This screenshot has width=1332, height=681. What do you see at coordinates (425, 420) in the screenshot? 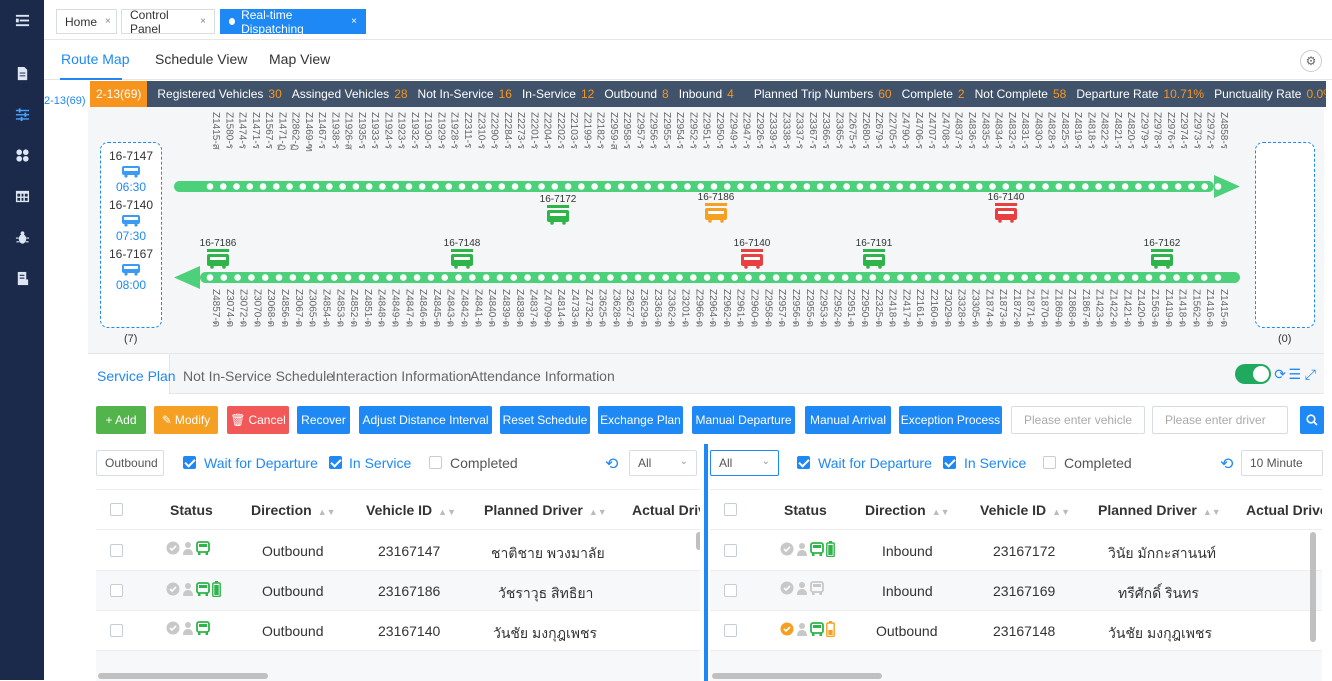
I see `adjust-distance-button: Adjust Distance Interval` at bounding box center [425, 420].